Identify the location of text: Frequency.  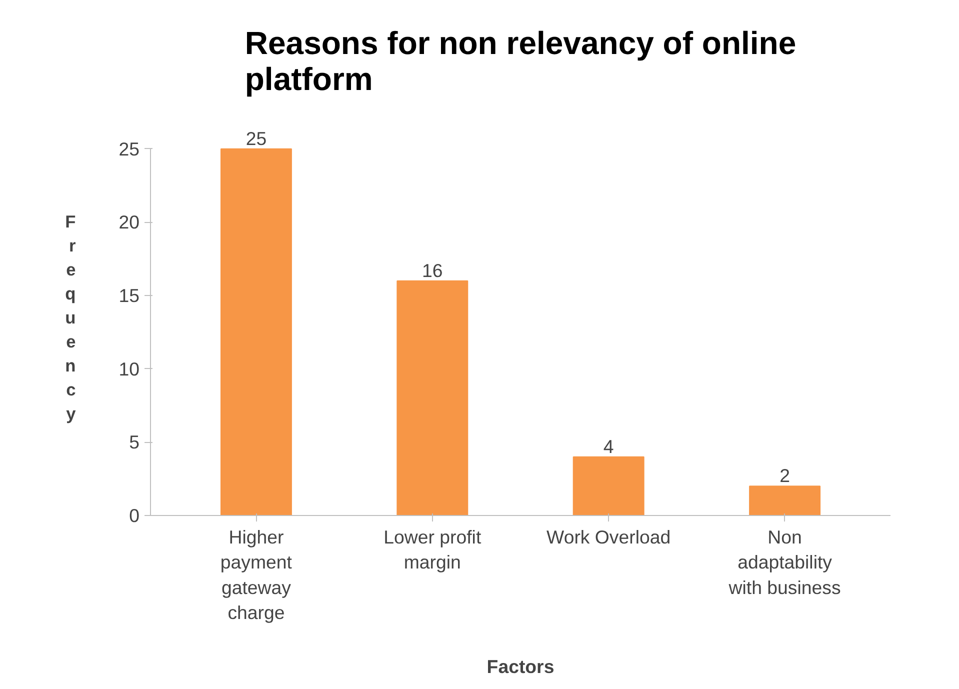
(70, 318).